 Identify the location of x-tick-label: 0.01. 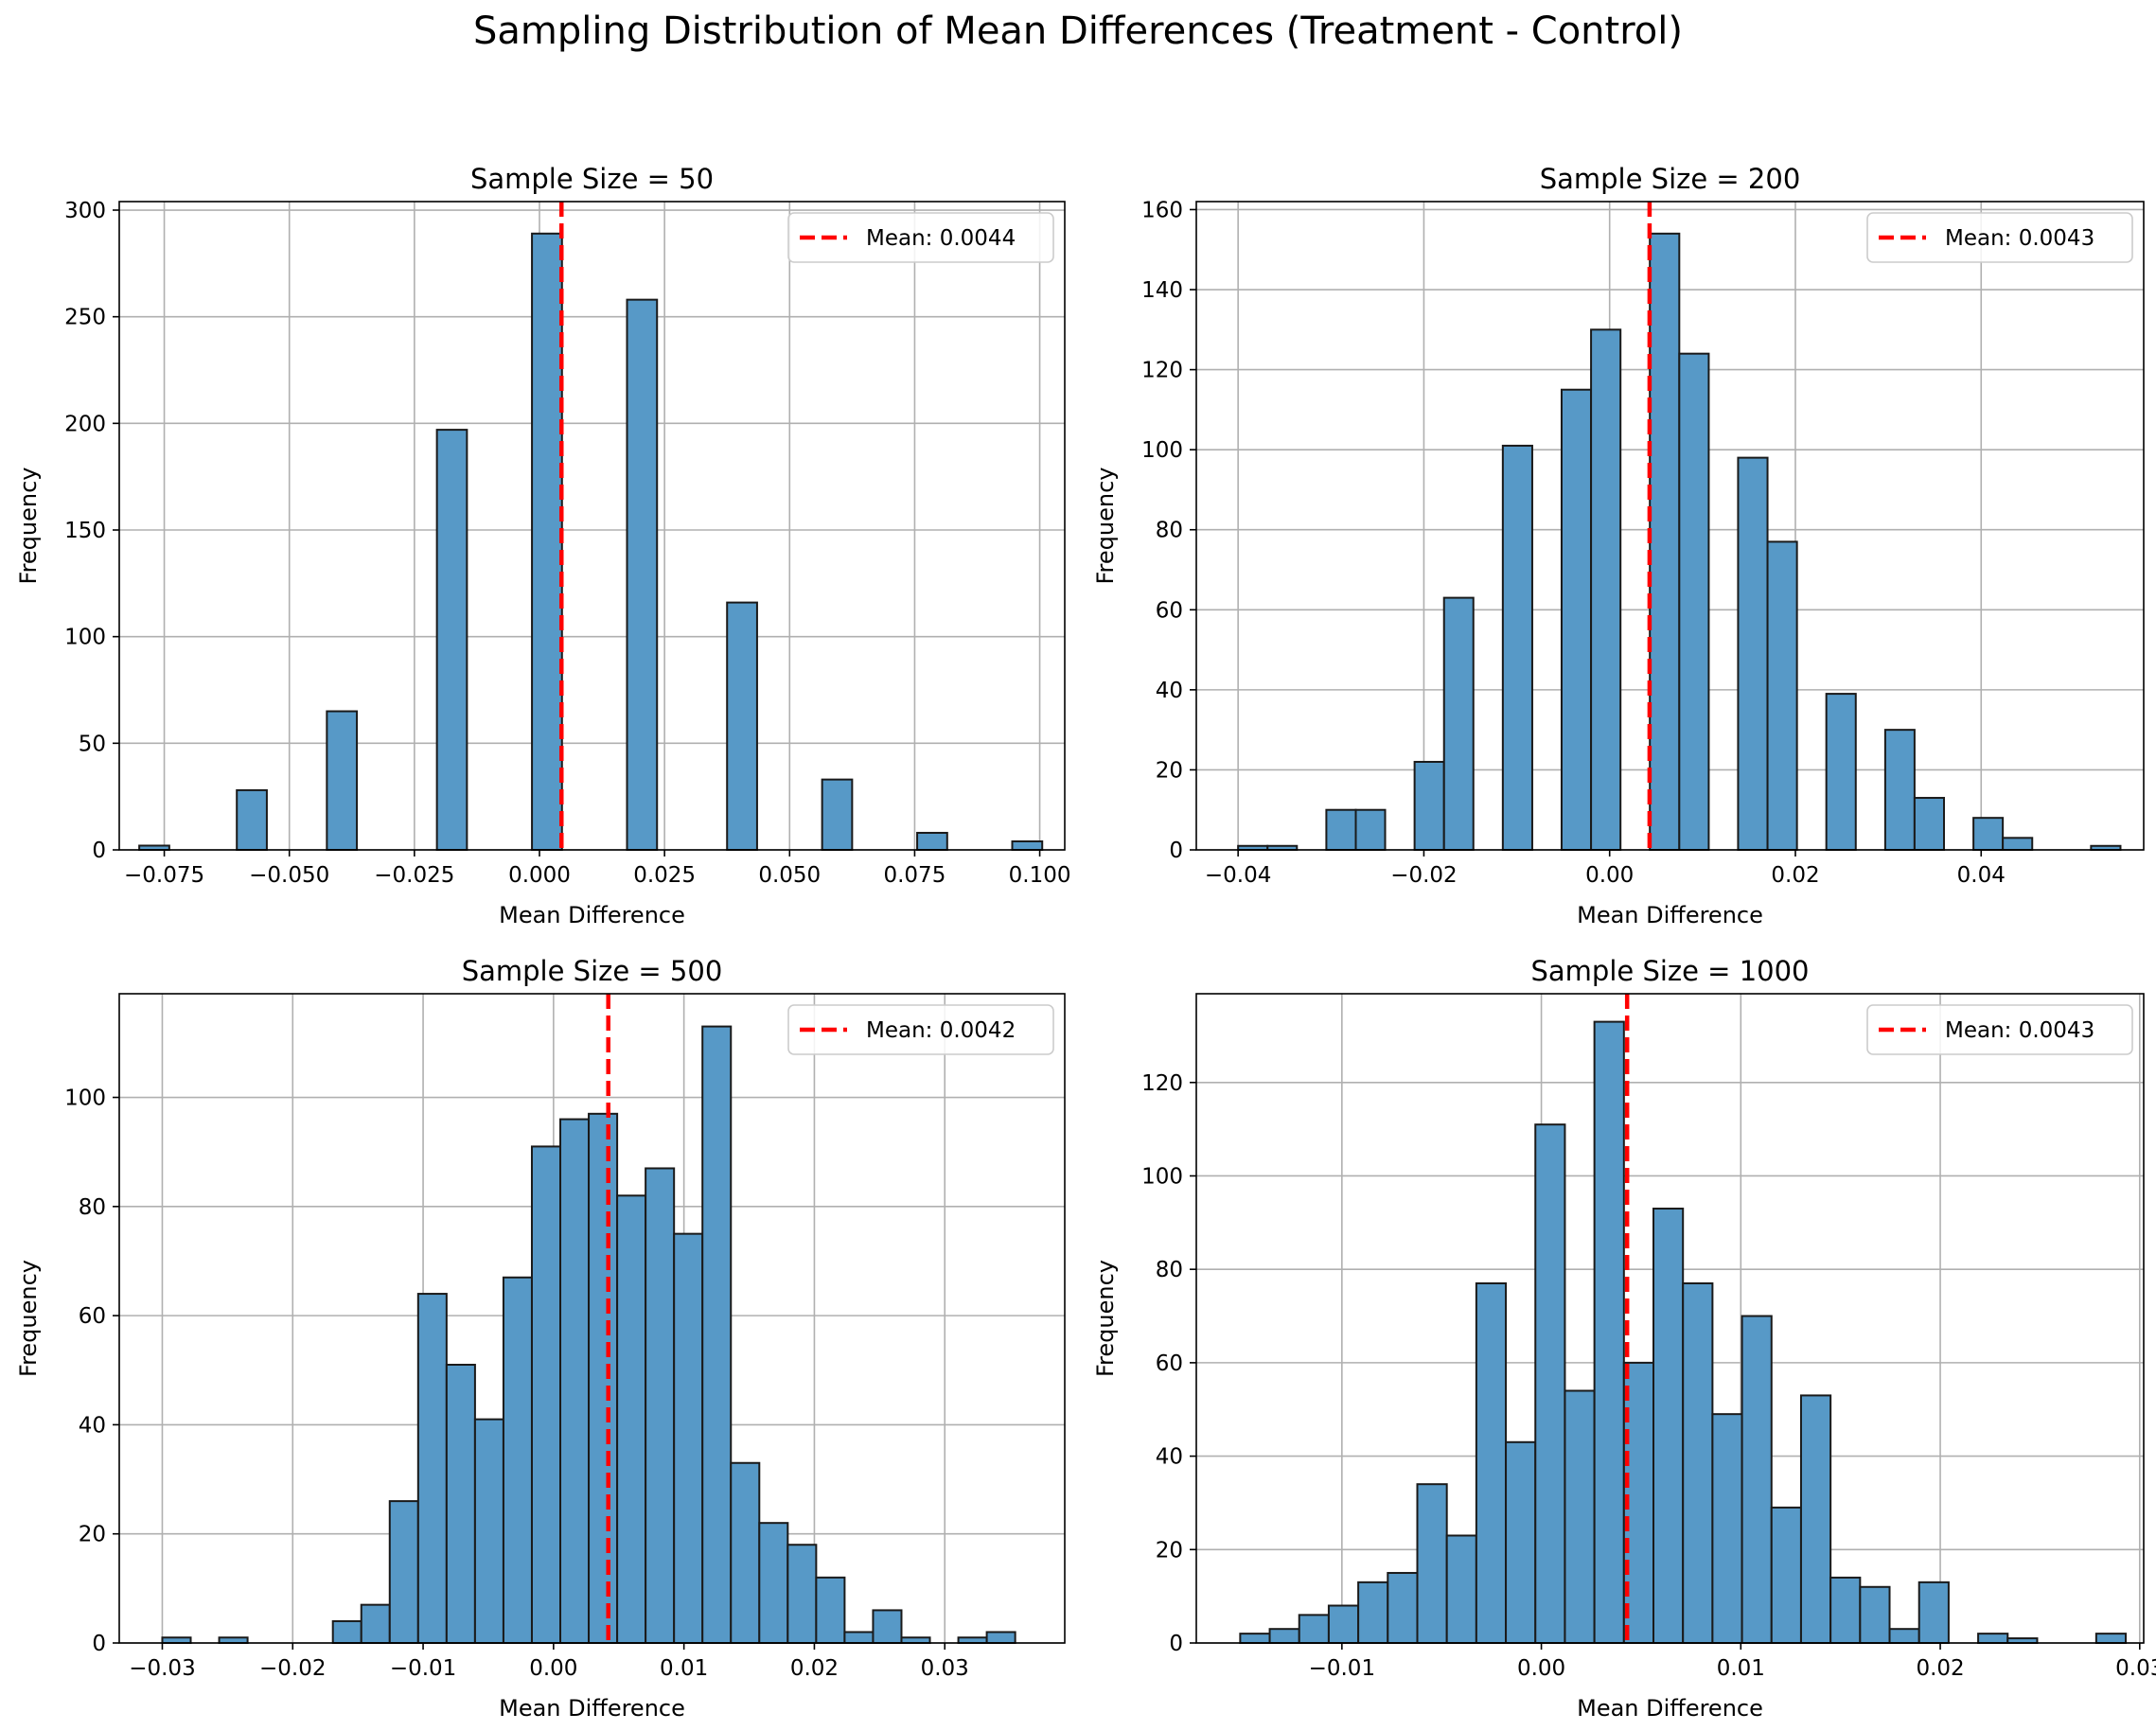
(684, 1668).